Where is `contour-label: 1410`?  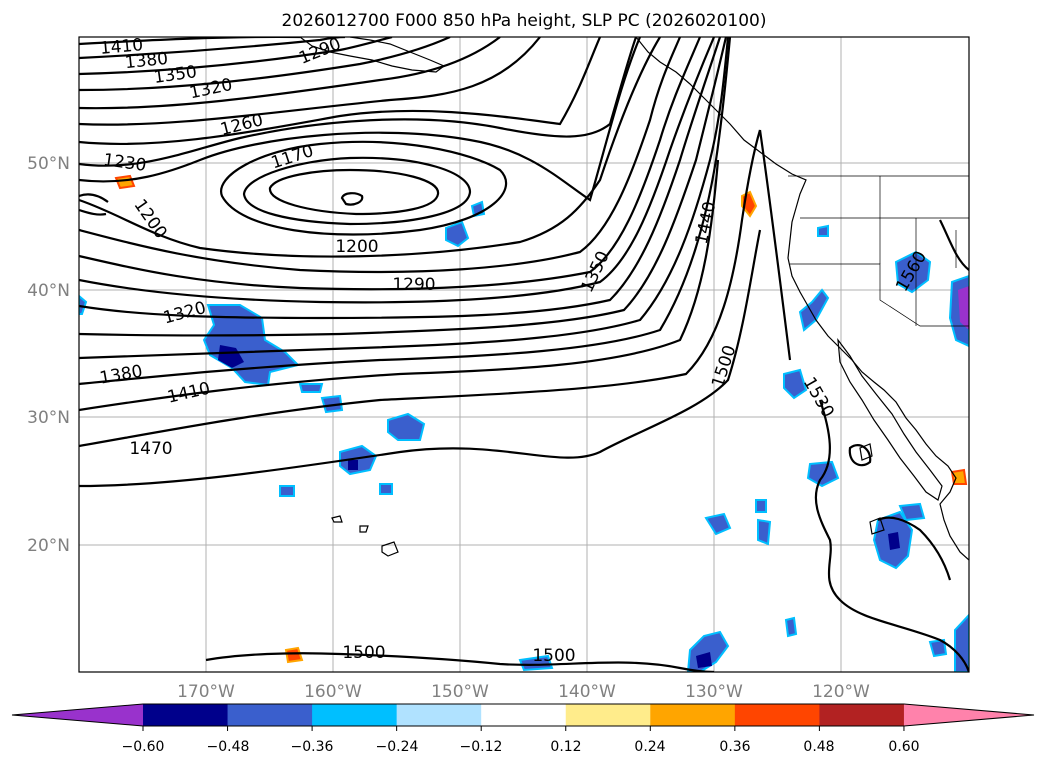
contour-label: 1410 is located at coordinates (121, 47).